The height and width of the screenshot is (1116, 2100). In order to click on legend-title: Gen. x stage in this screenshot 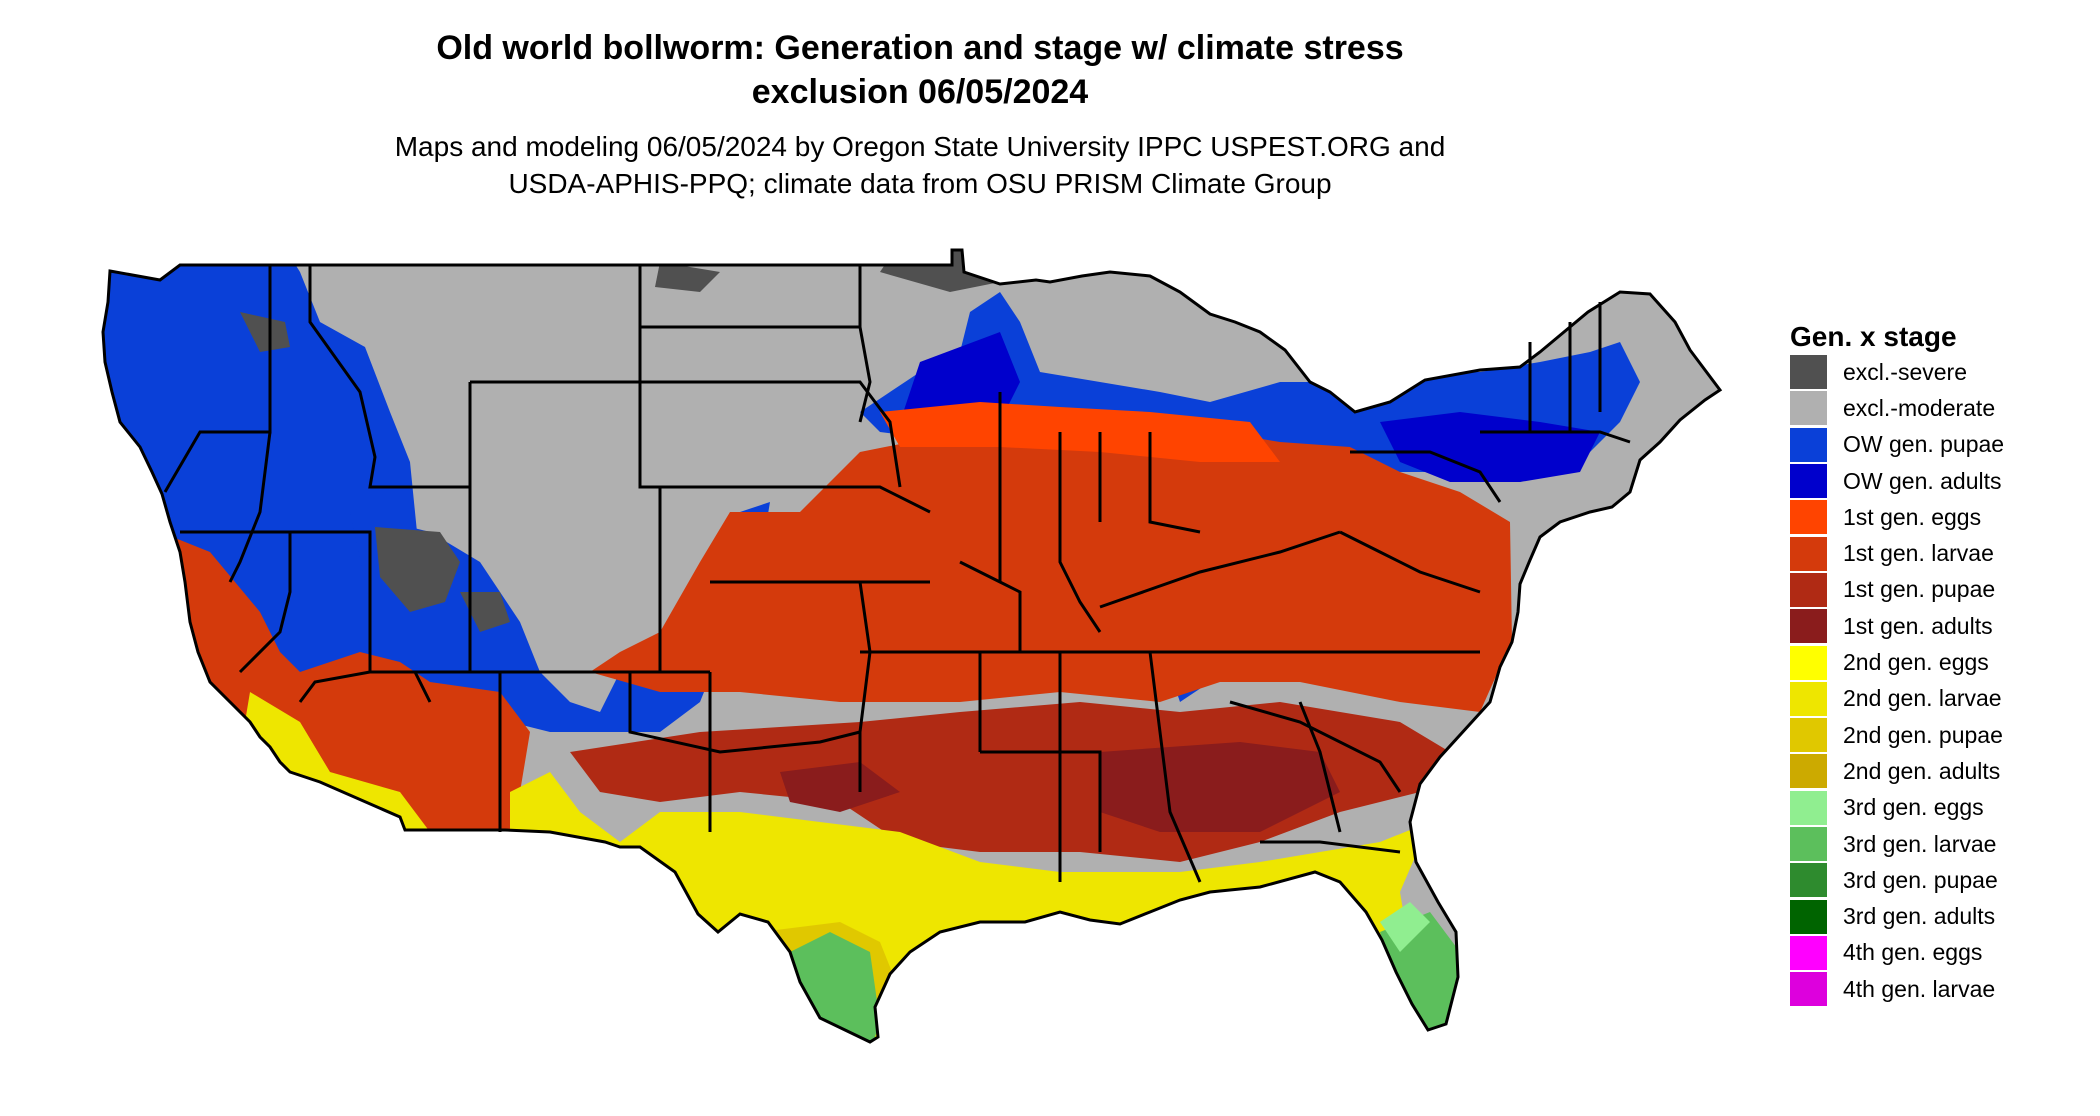, I will do `click(1873, 336)`.